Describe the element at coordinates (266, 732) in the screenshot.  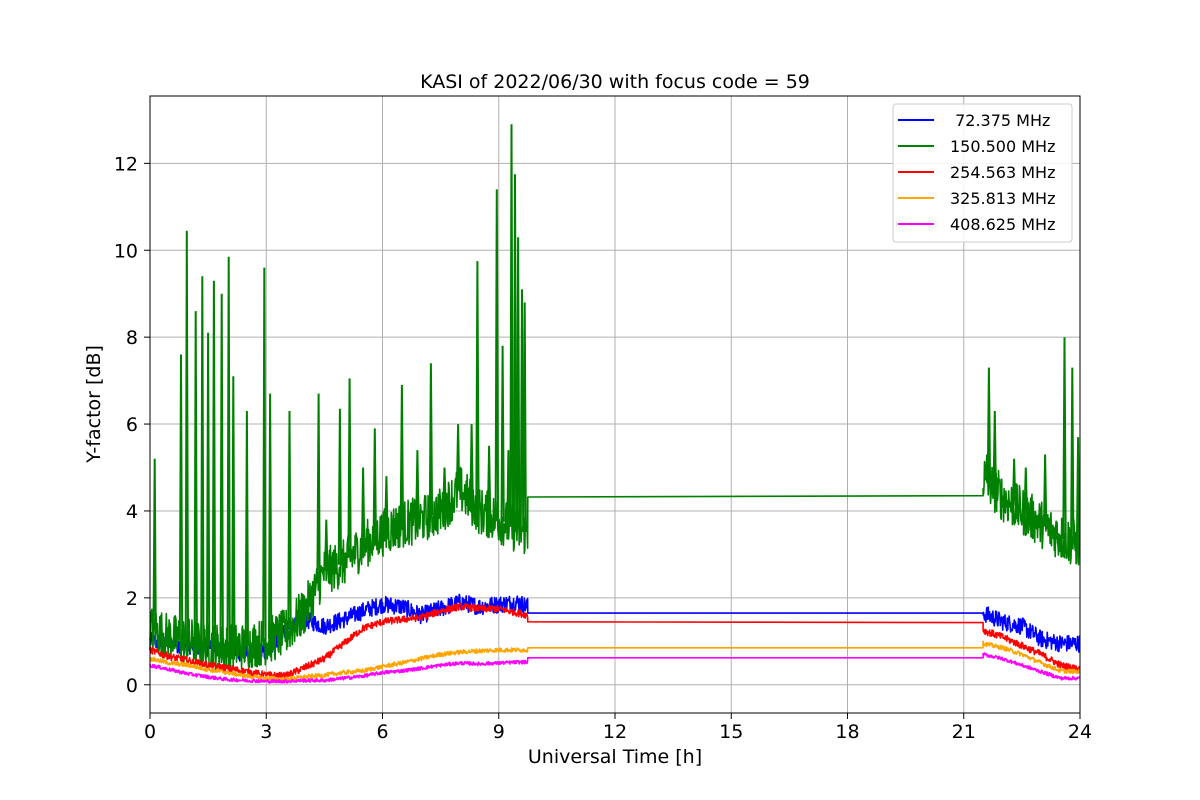
I see `x-tick-label: 3` at that location.